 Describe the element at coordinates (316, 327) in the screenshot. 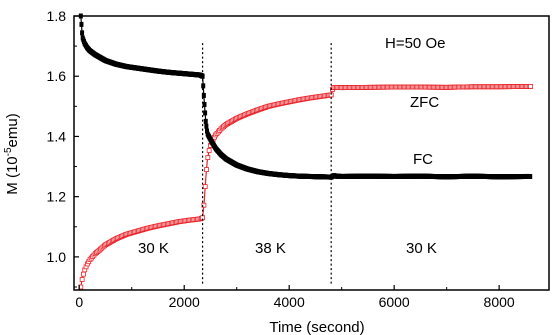

I see `x-axis-title: Time (second)` at that location.